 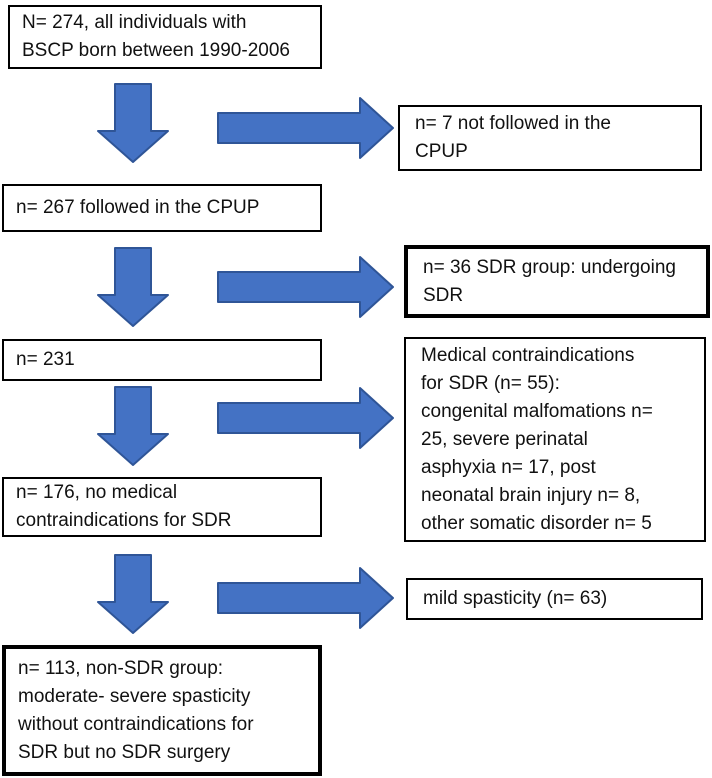 What do you see at coordinates (133, 594) in the screenshot?
I see `down-arrow-4-icon` at bounding box center [133, 594].